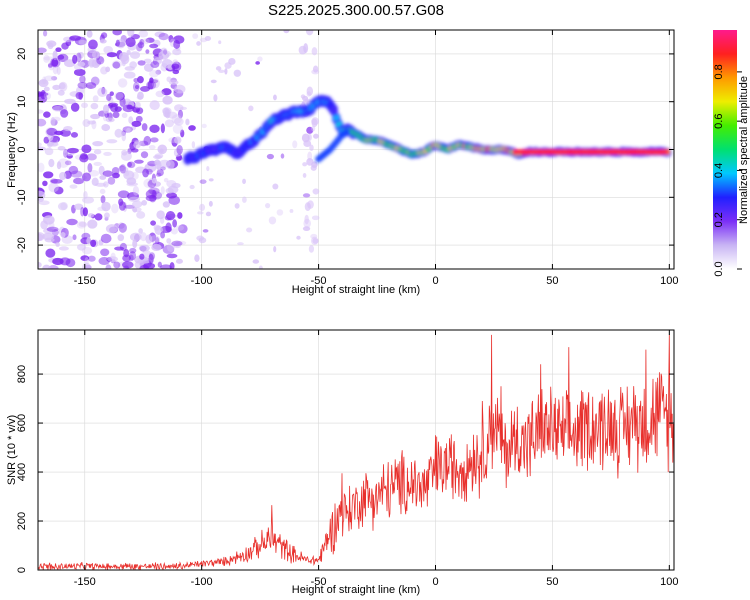 The height and width of the screenshot is (600, 750). What do you see at coordinates (85, 281) in the screenshot?
I see `x-tick-label: -150` at bounding box center [85, 281].